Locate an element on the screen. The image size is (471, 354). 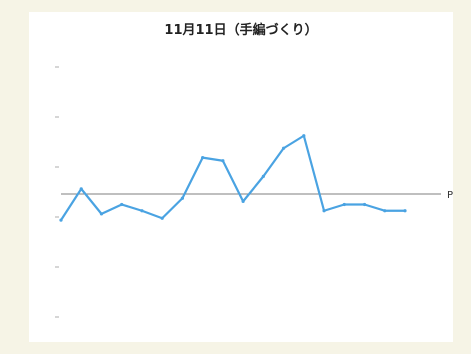
reference-line-label: P is located at coordinates (450, 195).